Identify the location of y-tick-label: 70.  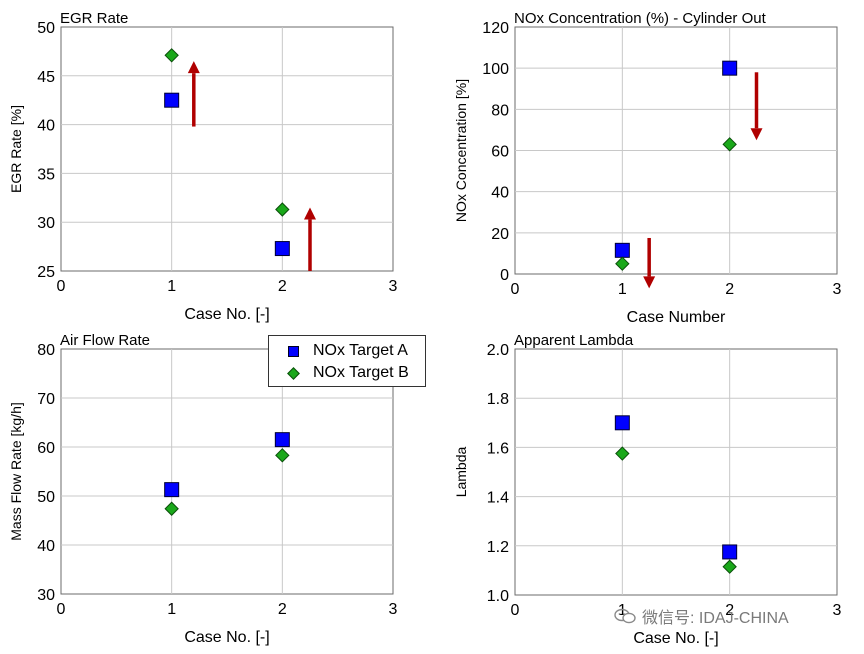
(46, 399).